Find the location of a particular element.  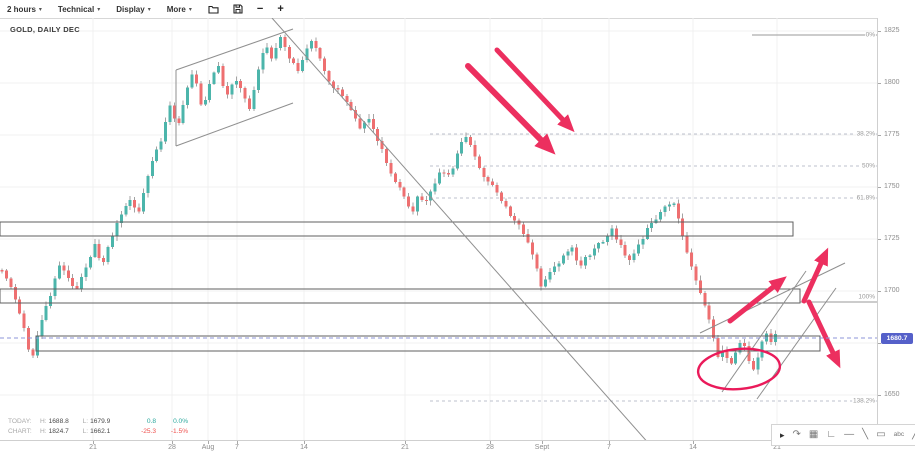

open-folder-icon is located at coordinates (213, 9).